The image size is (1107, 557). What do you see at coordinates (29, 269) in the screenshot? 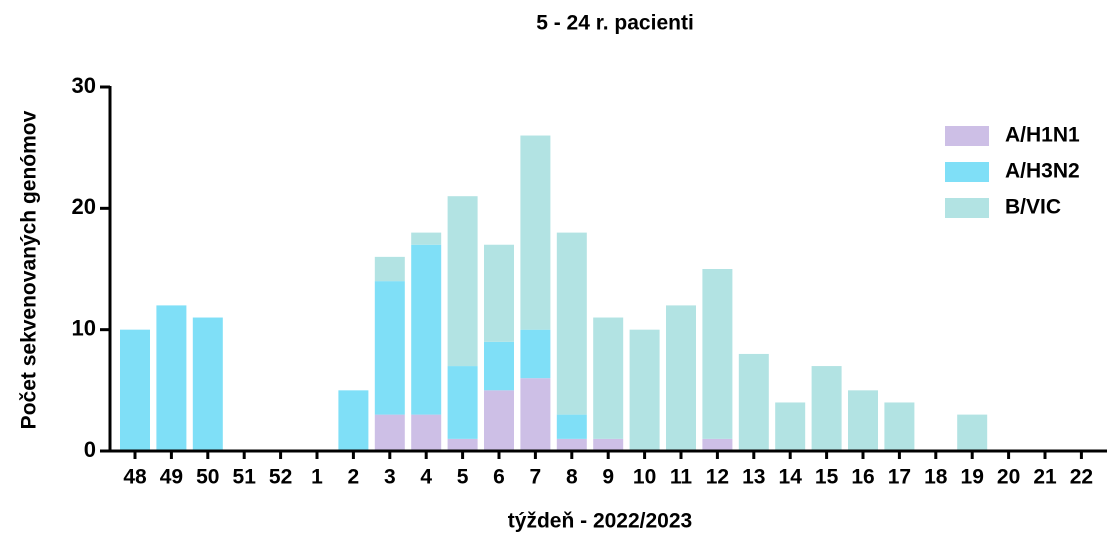
I see `y-axis-label: Počet sekvenovaných genómov` at bounding box center [29, 269].